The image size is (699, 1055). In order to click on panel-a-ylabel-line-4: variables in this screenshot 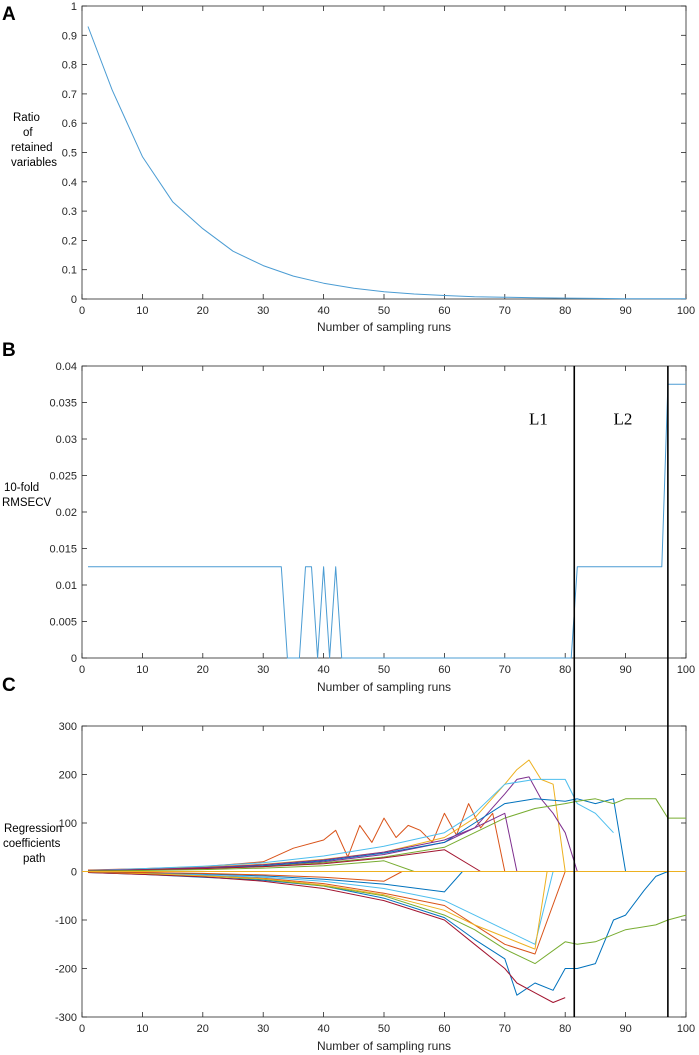, I will do `click(34, 163)`.